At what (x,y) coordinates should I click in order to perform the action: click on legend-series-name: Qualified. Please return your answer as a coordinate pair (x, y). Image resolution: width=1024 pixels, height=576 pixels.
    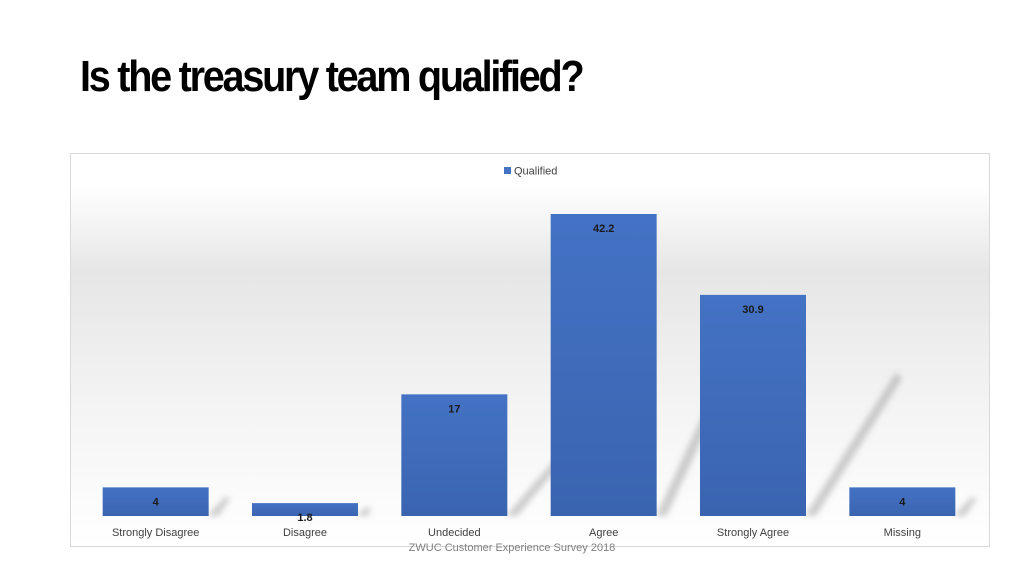
    Looking at the image, I should click on (535, 172).